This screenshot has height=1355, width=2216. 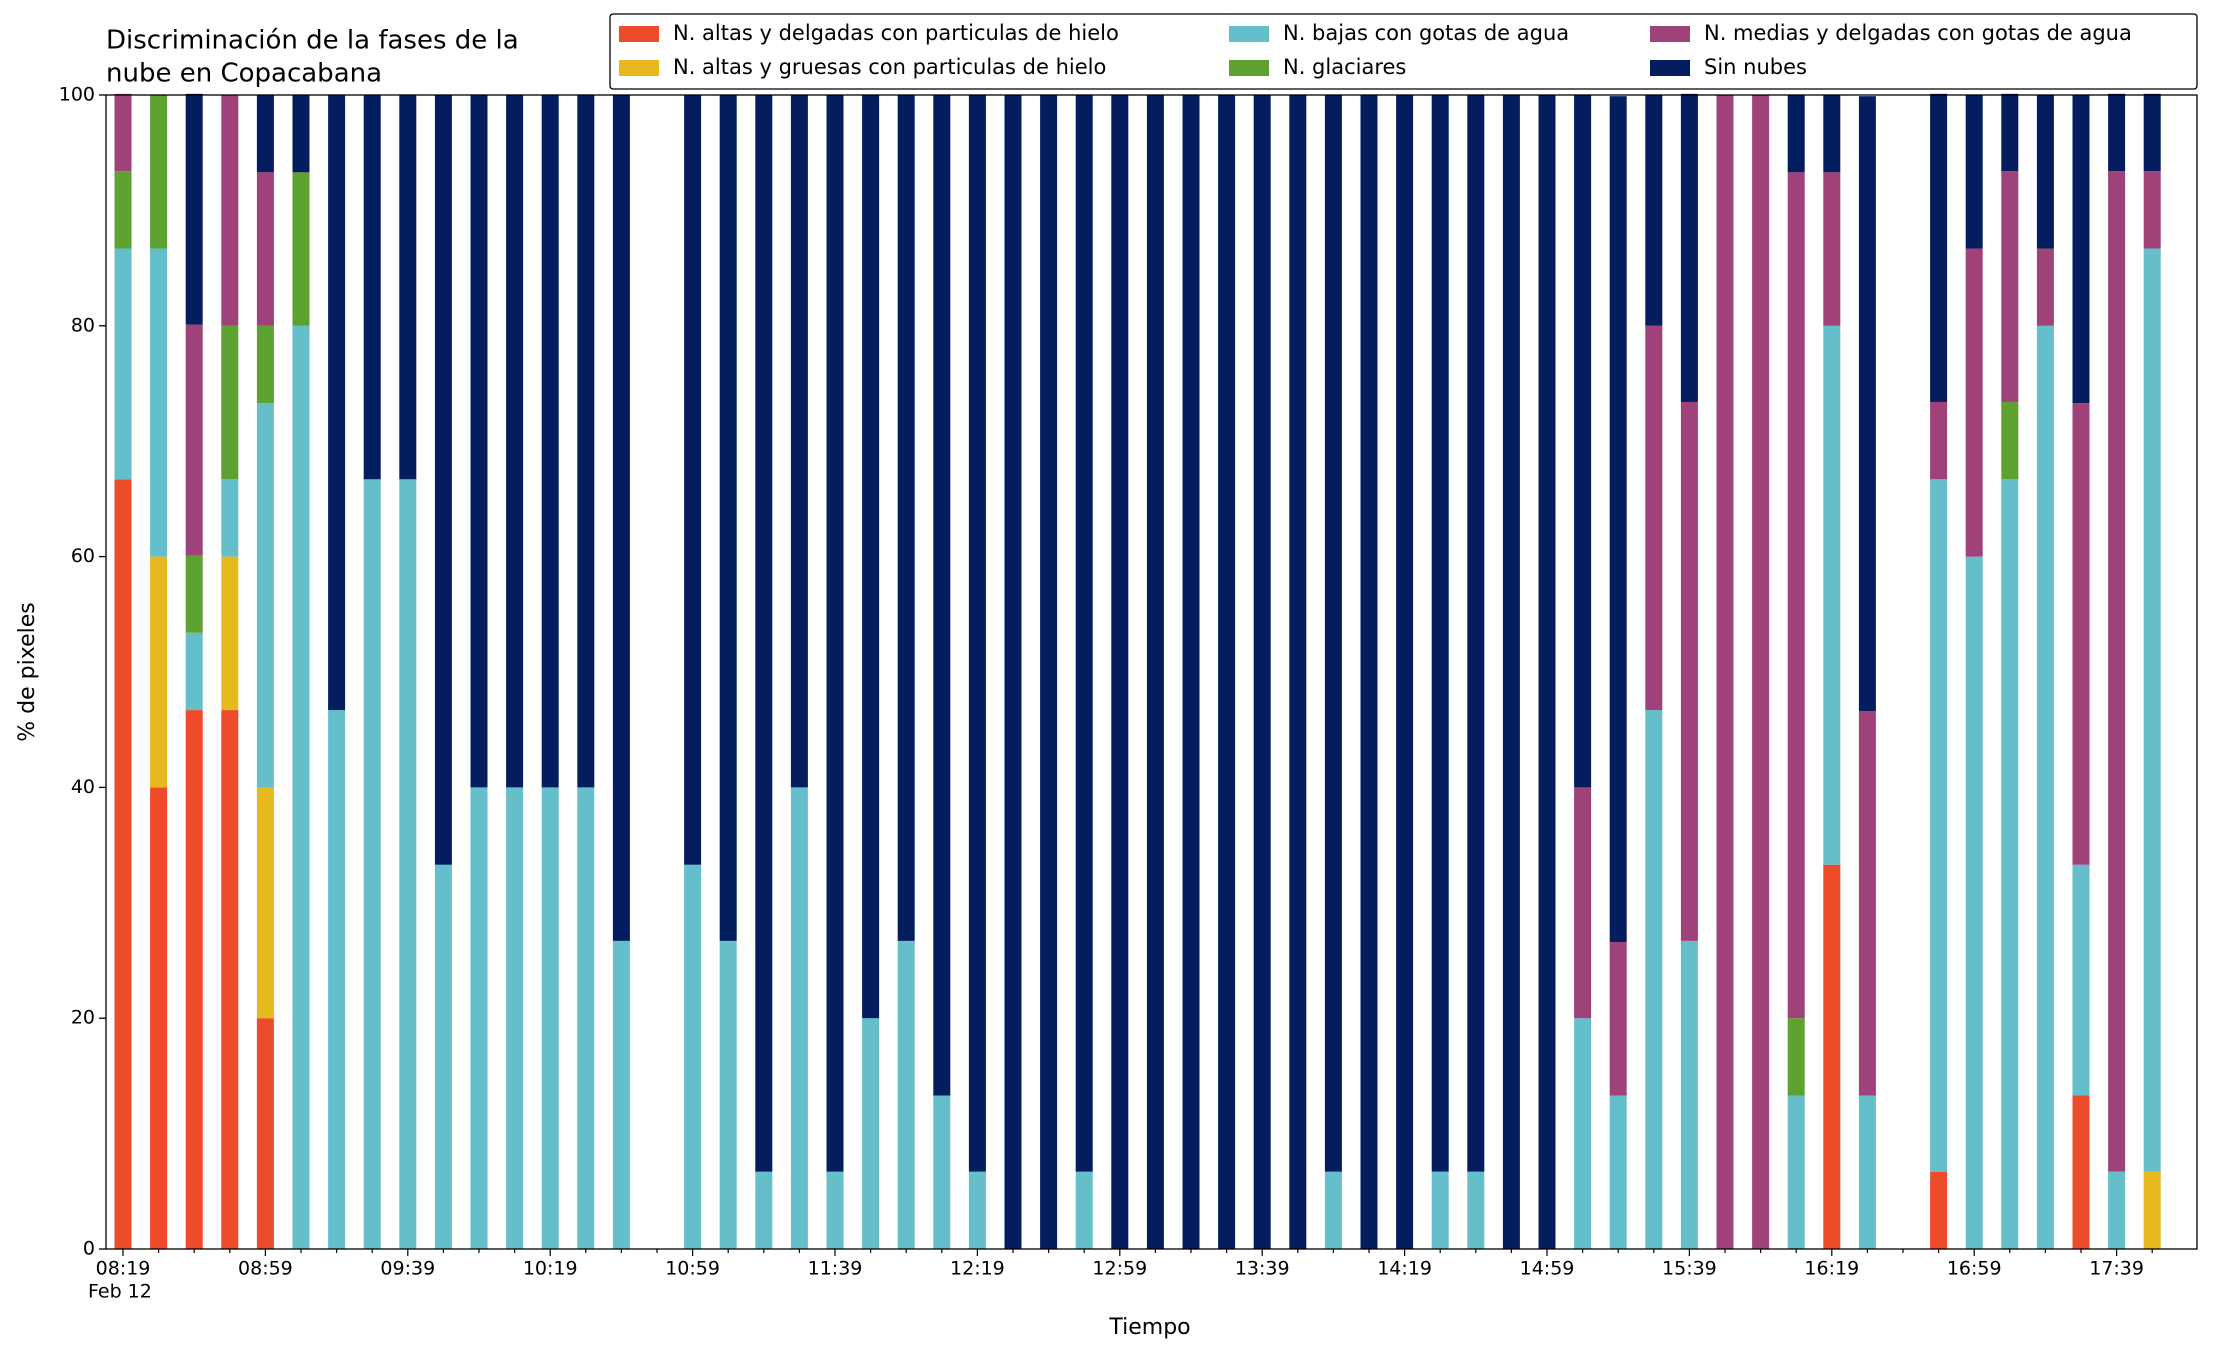 What do you see at coordinates (407, 1269) in the screenshot?
I see `x-tick-label: 09:39` at bounding box center [407, 1269].